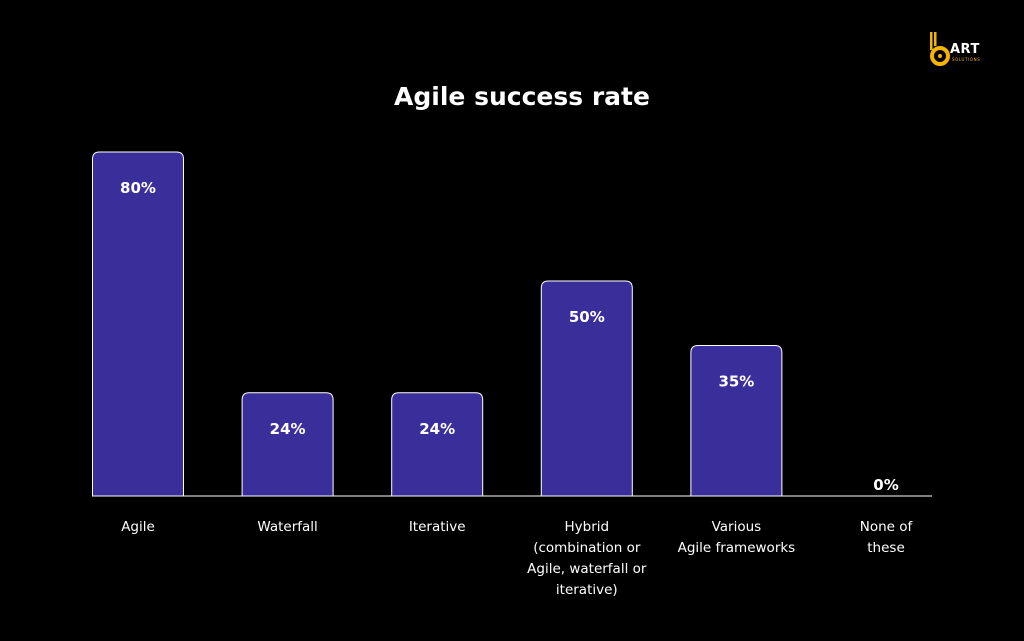 The image size is (1024, 641). Describe the element at coordinates (966, 59) in the screenshot. I see `logo-tagline: SOLUTIONS` at that location.